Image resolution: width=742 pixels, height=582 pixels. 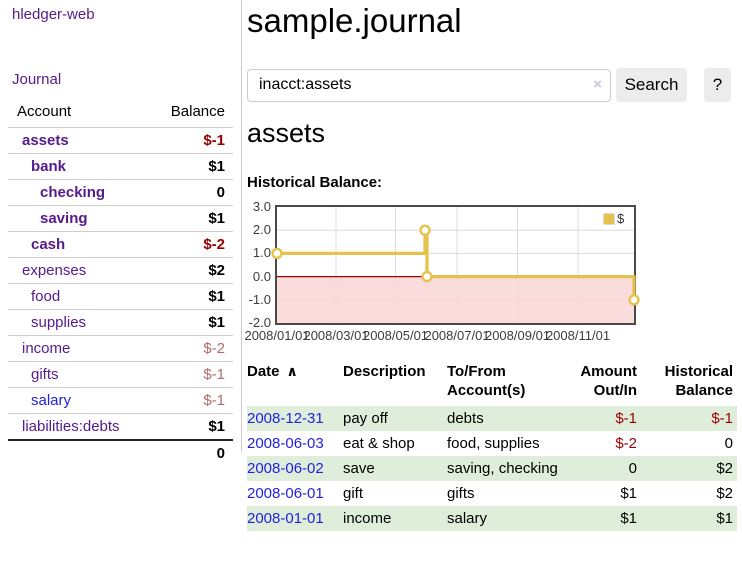 I want to click on account-link-supplies: supplies, so click(x=59, y=322).